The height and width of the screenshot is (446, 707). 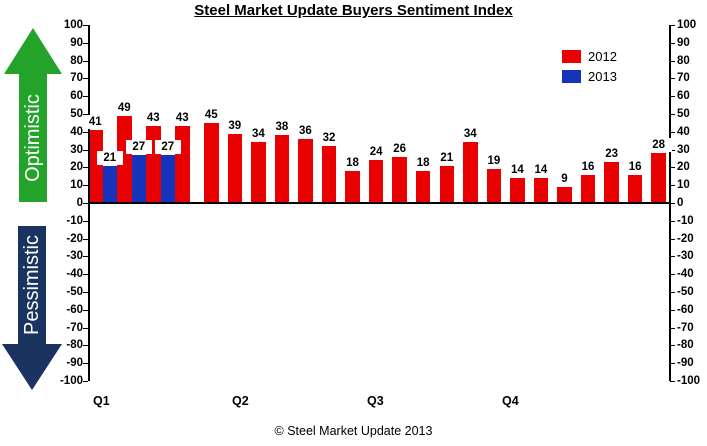 What do you see at coordinates (76, 167) in the screenshot?
I see `y-axis-label-left: 20` at bounding box center [76, 167].